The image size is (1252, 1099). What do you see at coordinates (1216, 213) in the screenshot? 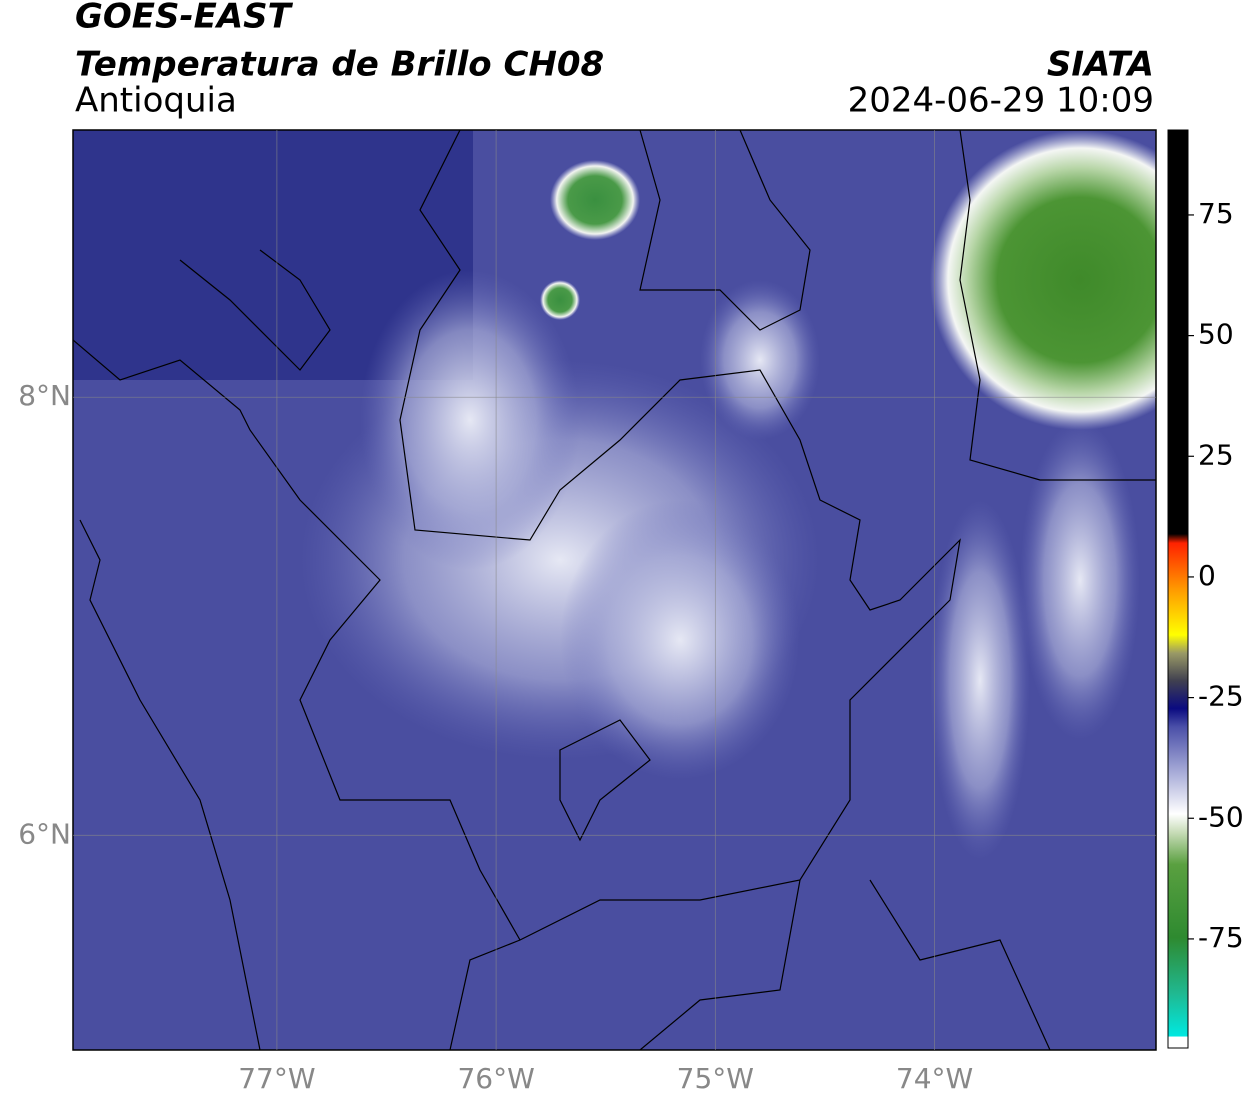
I see `colorbar-tick-label: 75` at bounding box center [1216, 213].